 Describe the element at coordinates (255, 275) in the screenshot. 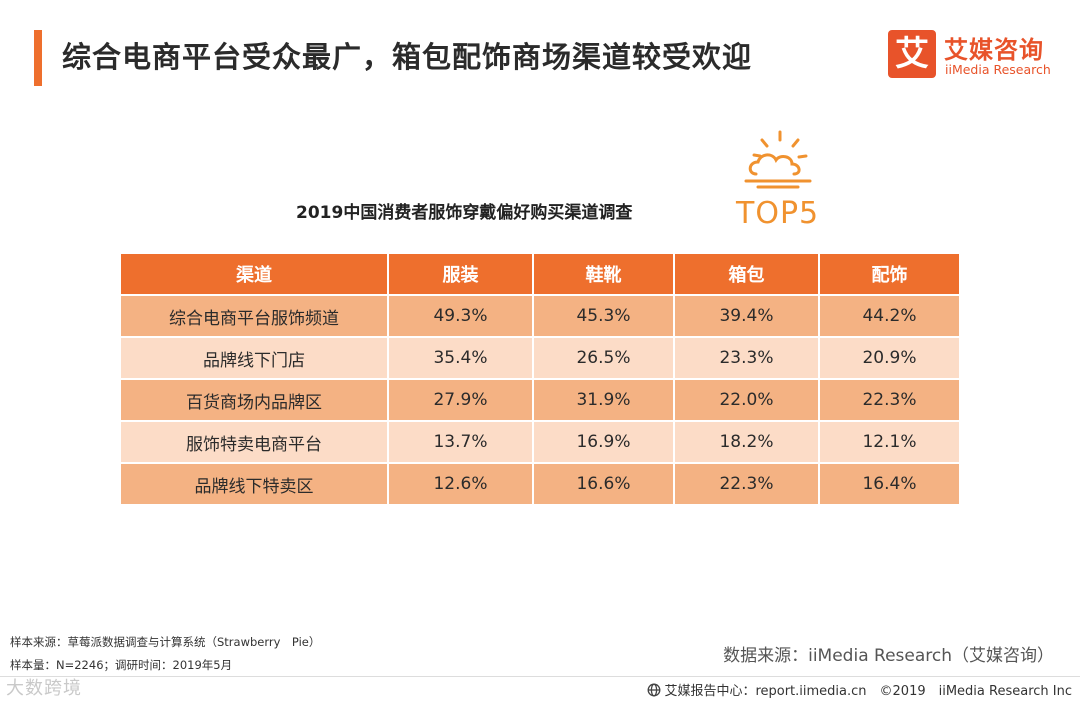

I see `header-channel: 渠道` at that location.